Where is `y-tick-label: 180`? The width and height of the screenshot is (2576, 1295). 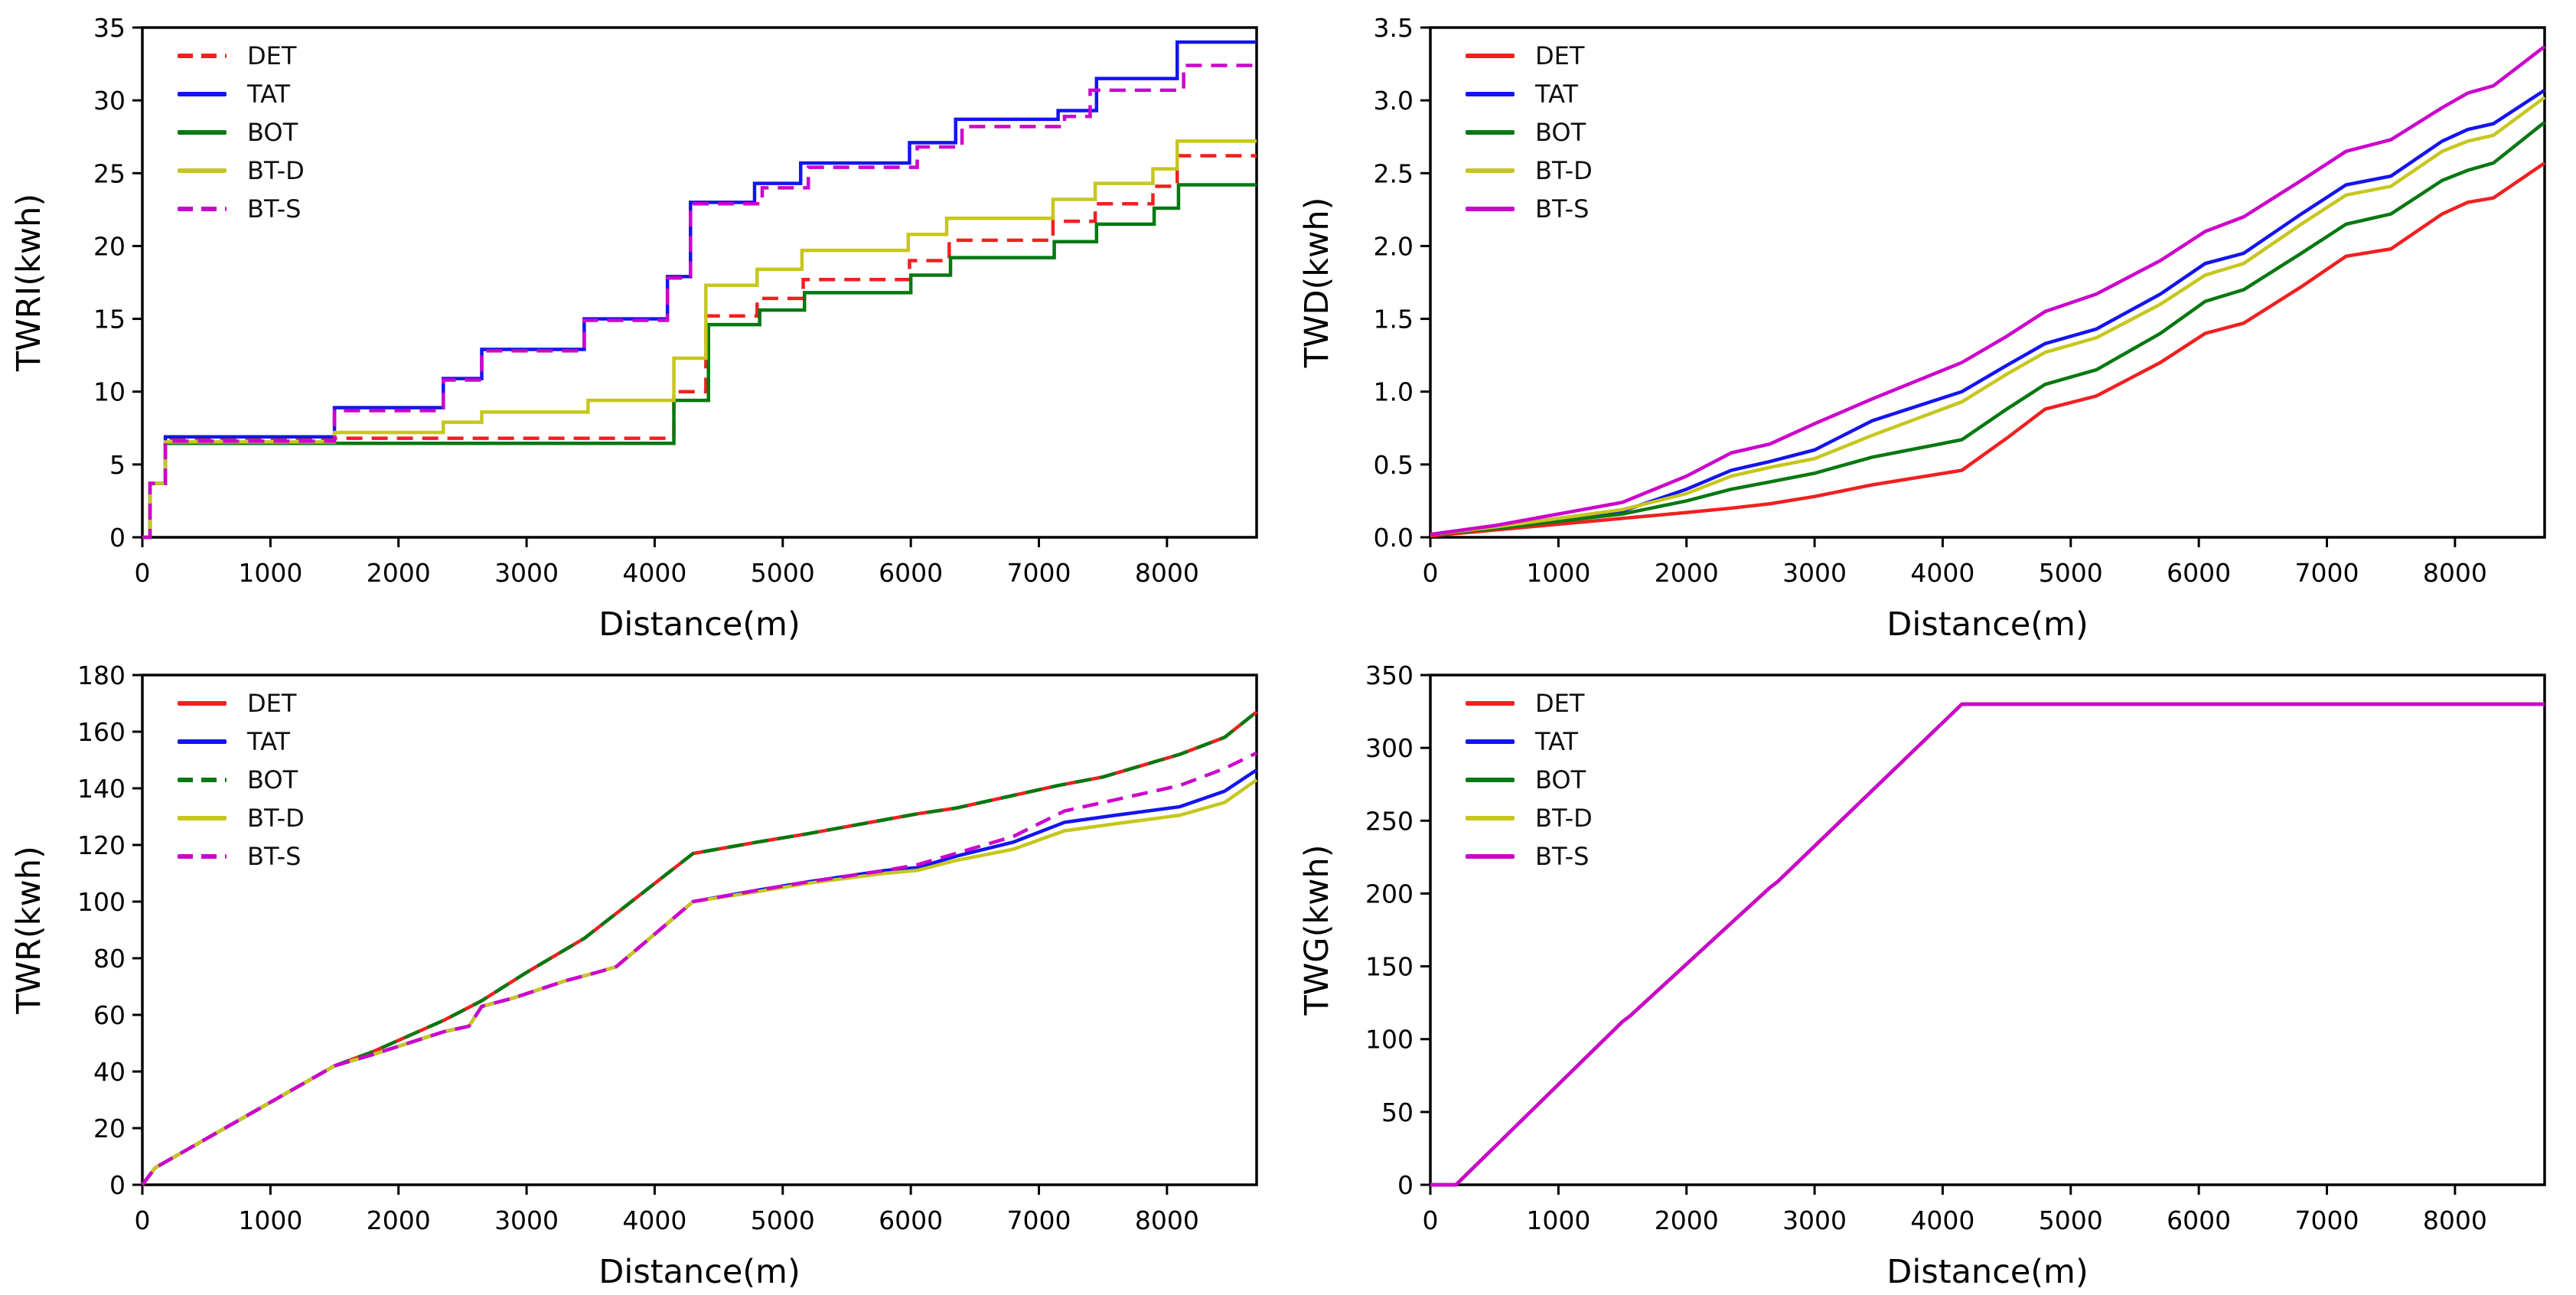
y-tick-label: 180 is located at coordinates (101, 675).